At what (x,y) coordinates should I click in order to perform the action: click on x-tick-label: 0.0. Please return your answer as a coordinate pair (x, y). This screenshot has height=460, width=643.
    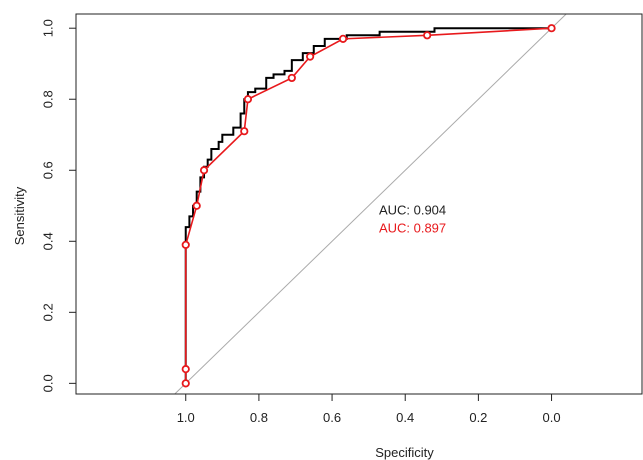
    Looking at the image, I should click on (552, 417).